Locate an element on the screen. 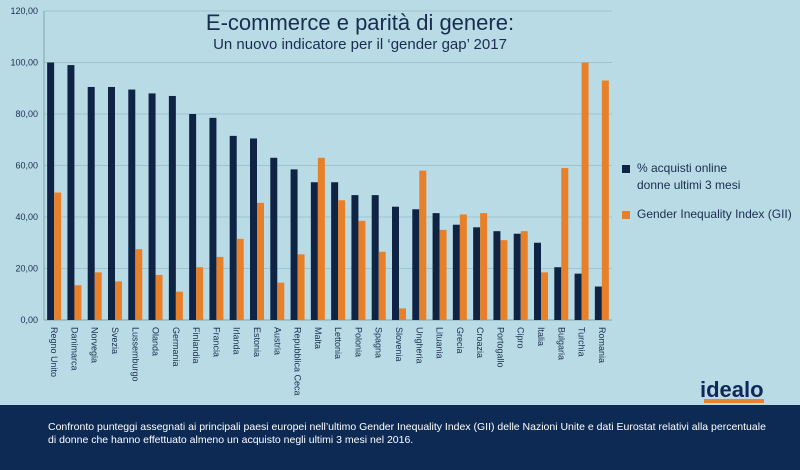 The height and width of the screenshot is (470, 800). x-tick-label: Regno Unito is located at coordinates (54, 352).